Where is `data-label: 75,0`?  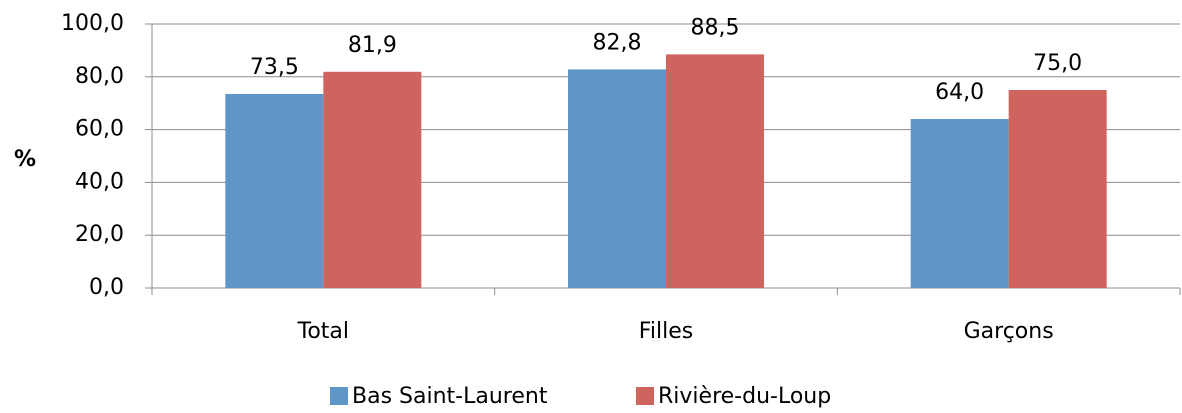
data-label: 75,0 is located at coordinates (1057, 63).